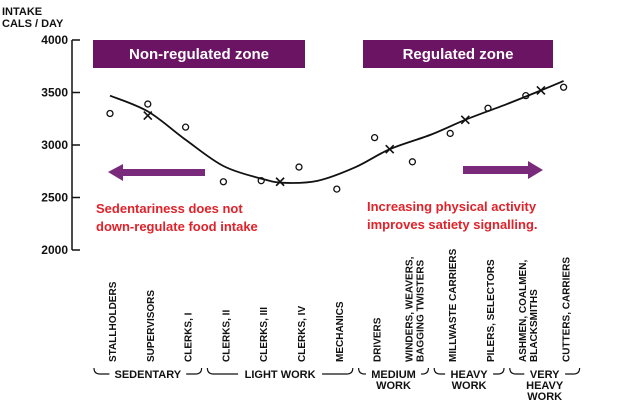  I want to click on category-label: MILLWASTE CARRIERS, so click(453, 305).